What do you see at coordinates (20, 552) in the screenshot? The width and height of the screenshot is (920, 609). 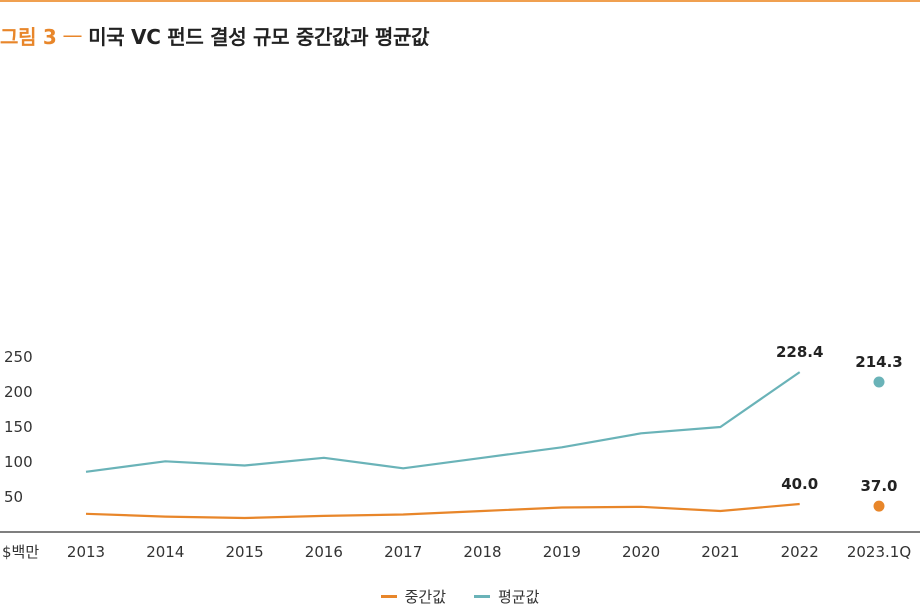 I see `y-axis-unit-label: $백만` at bounding box center [20, 552].